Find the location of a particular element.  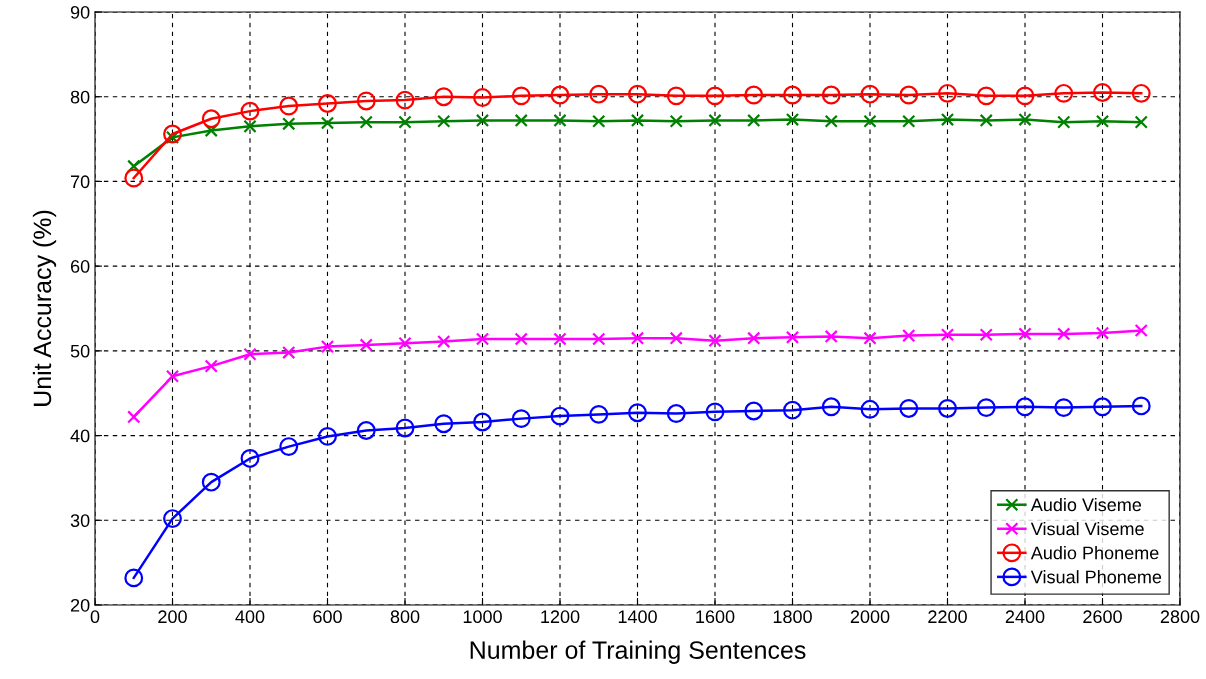

x-tick-label: 2600 is located at coordinates (1102, 617).